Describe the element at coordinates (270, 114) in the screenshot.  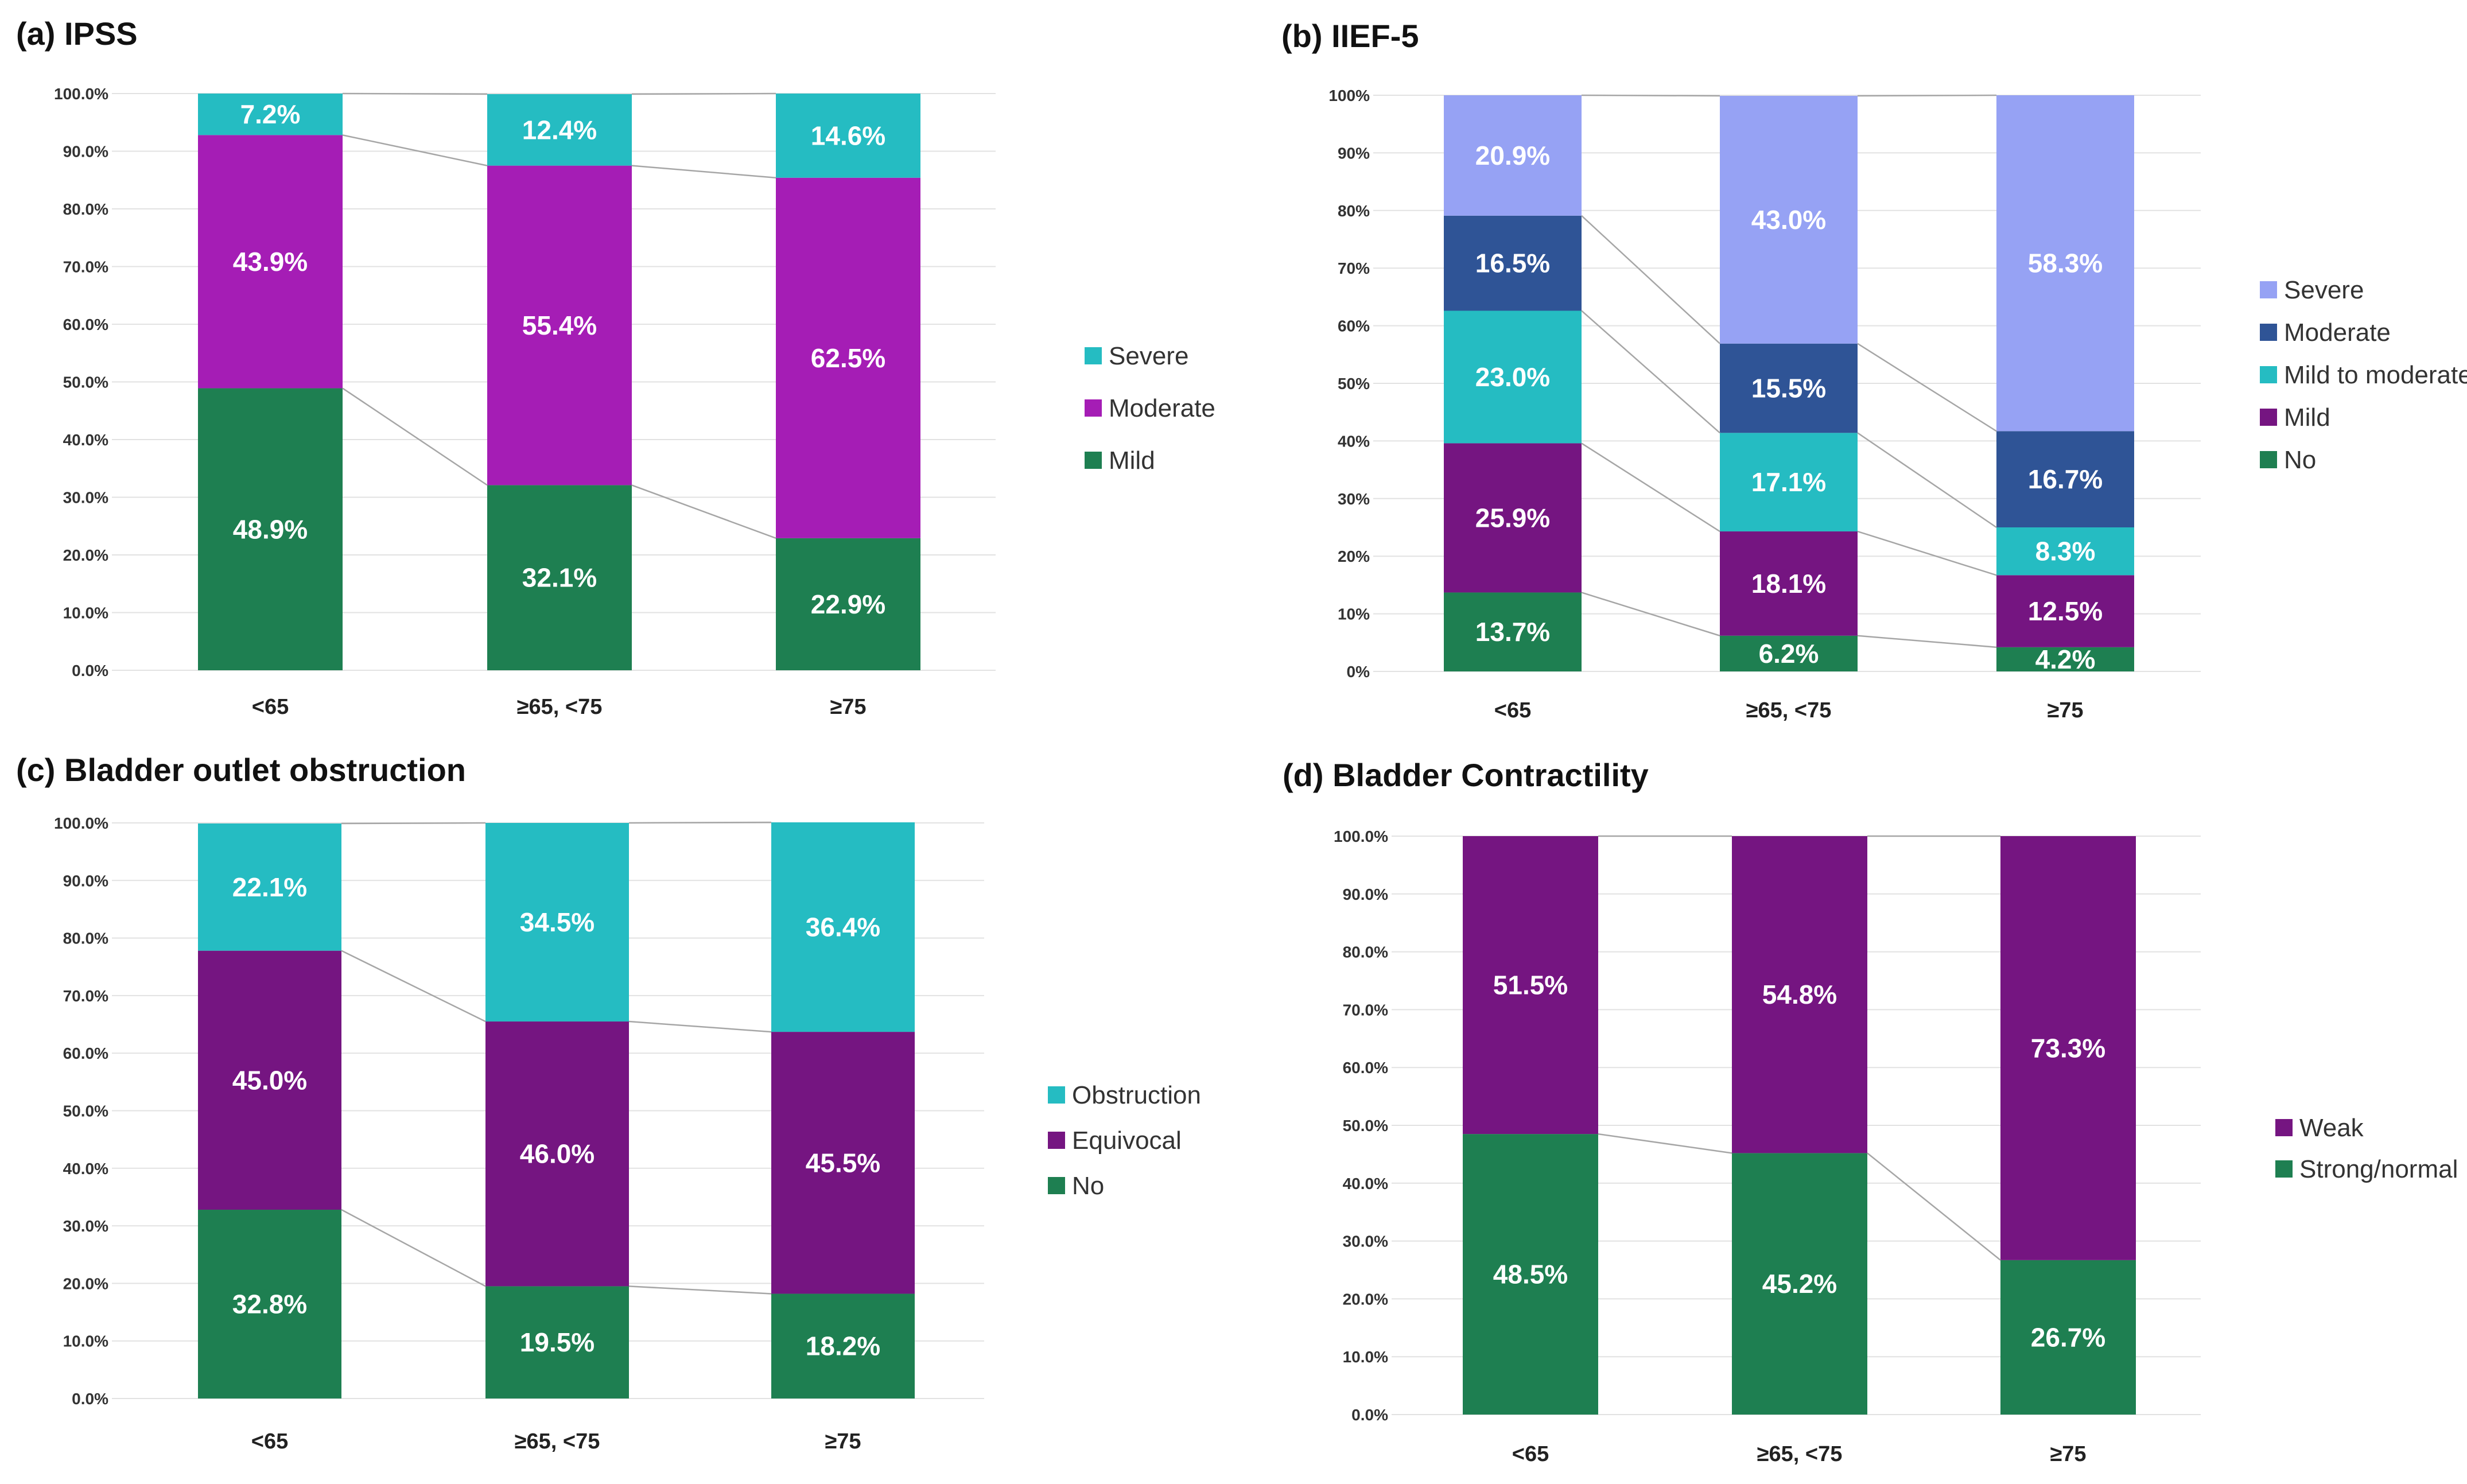
I see `data-label: 7.2%` at that location.